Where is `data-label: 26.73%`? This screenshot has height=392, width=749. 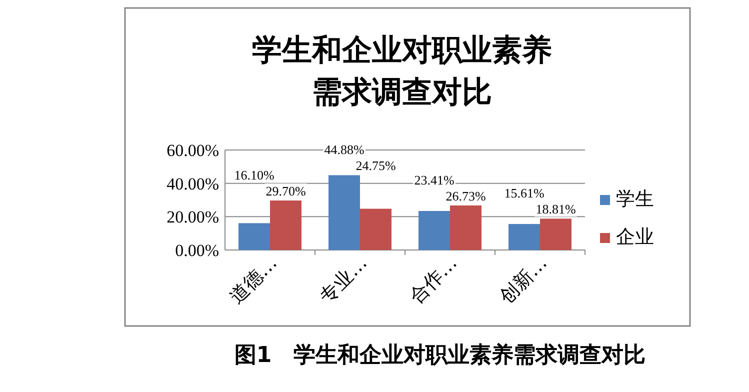
data-label: 26.73% is located at coordinates (466, 196).